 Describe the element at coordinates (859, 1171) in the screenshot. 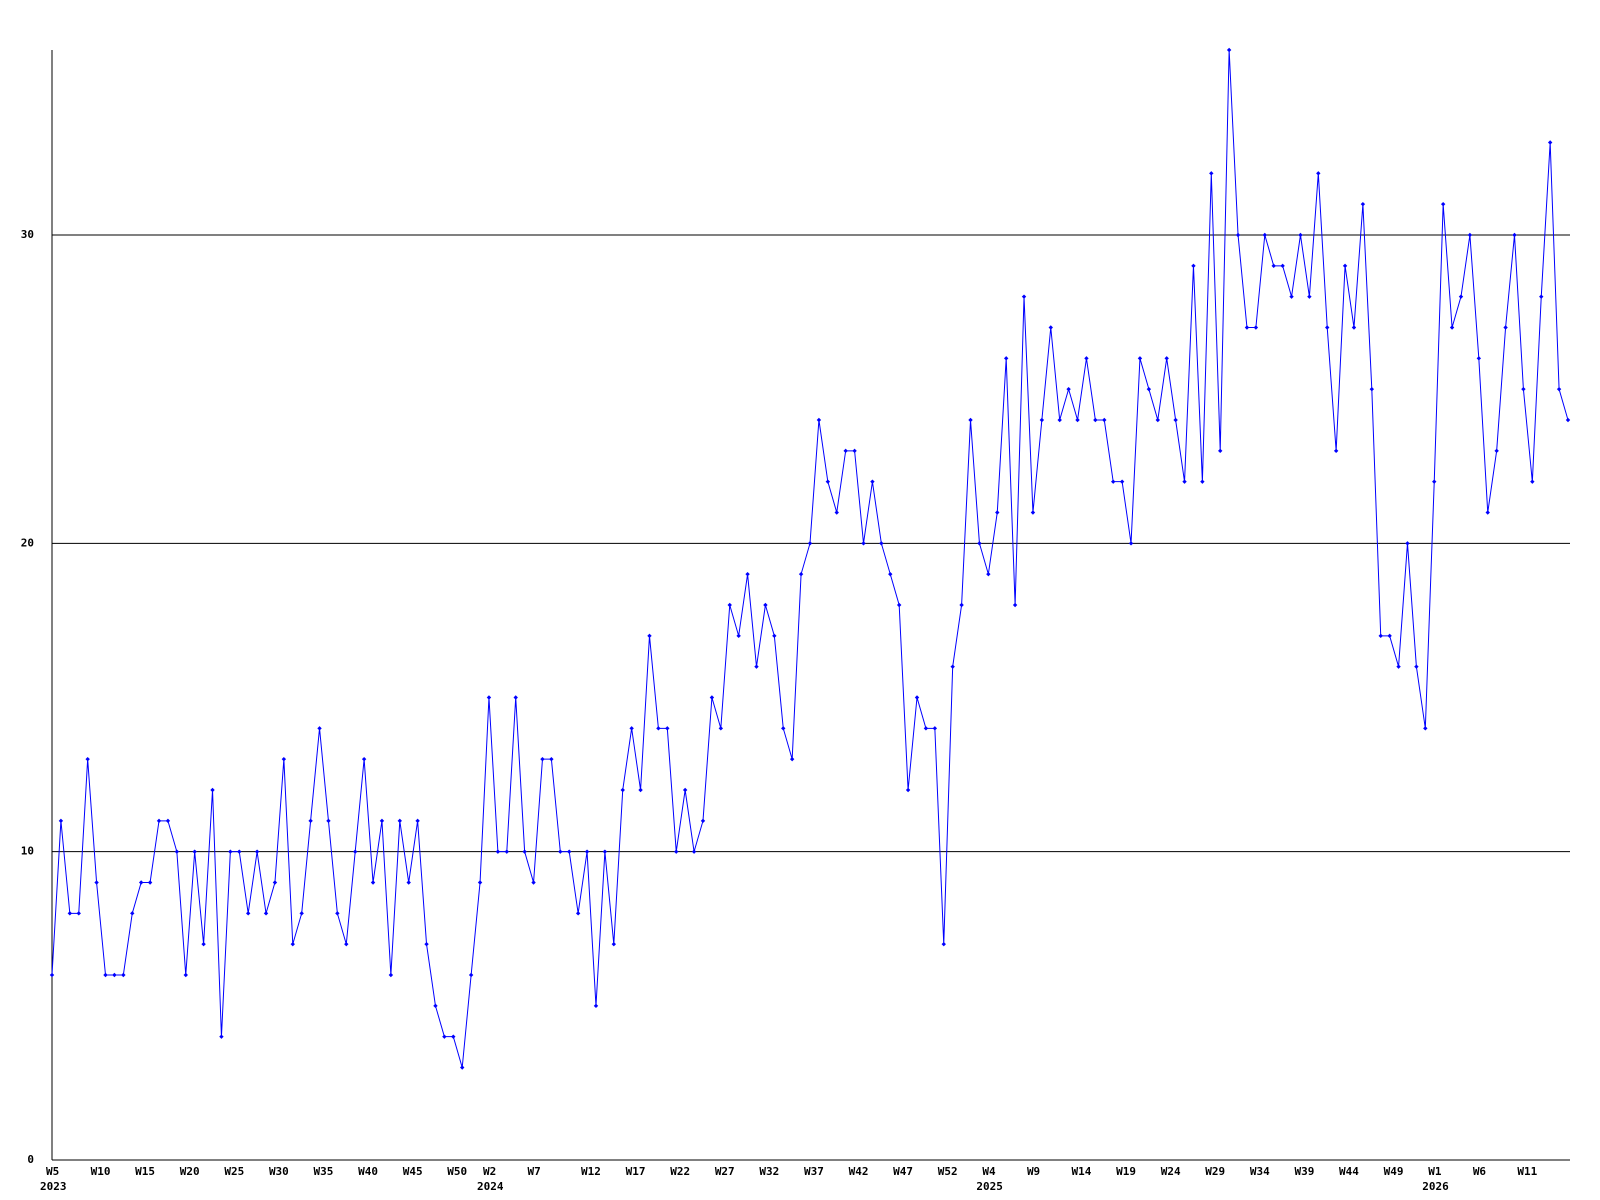

I see `x-tick-label: W42` at that location.